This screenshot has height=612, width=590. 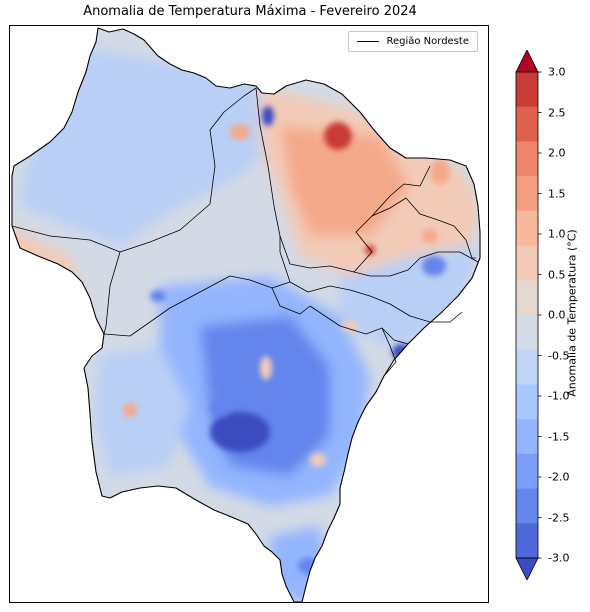 I want to click on colorbar-tick-label: 2.5, so click(x=557, y=112).